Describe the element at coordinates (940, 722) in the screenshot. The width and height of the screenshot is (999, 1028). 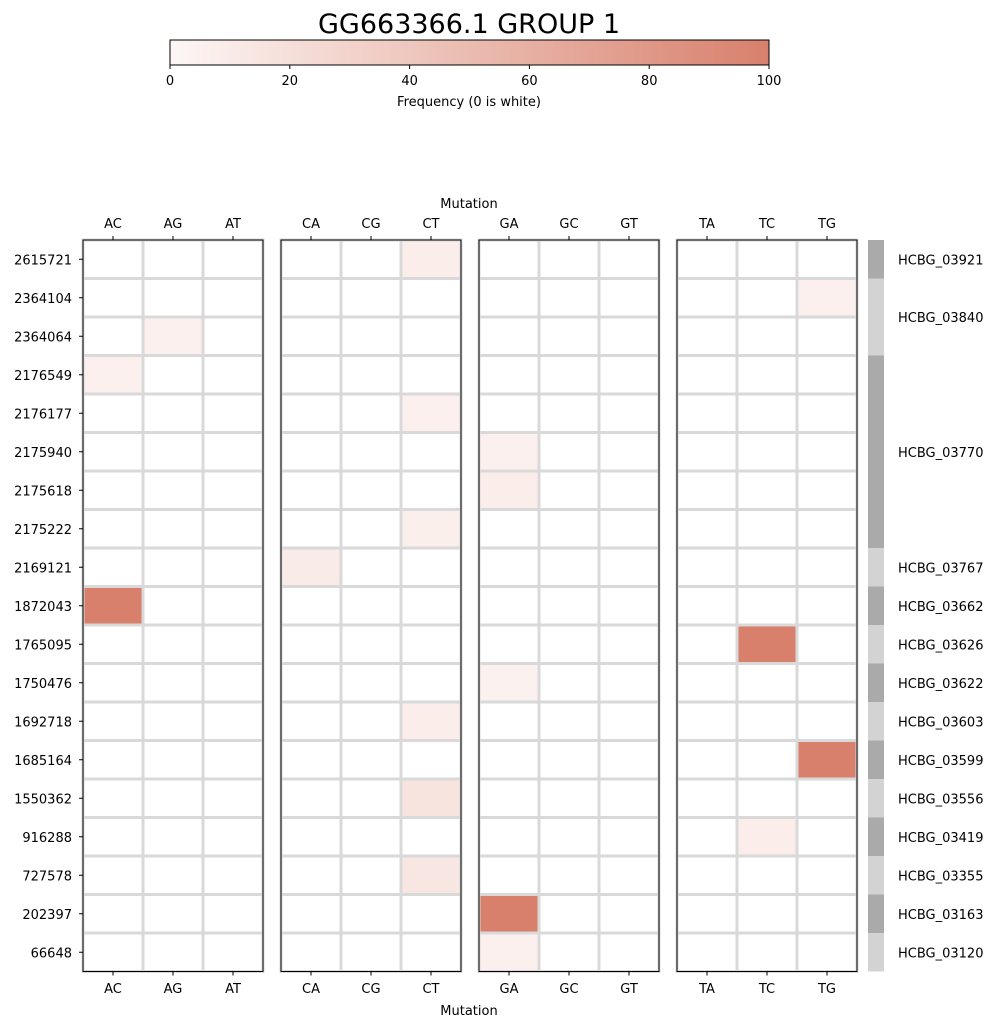
I see `group-label: HCBG_03603` at that location.